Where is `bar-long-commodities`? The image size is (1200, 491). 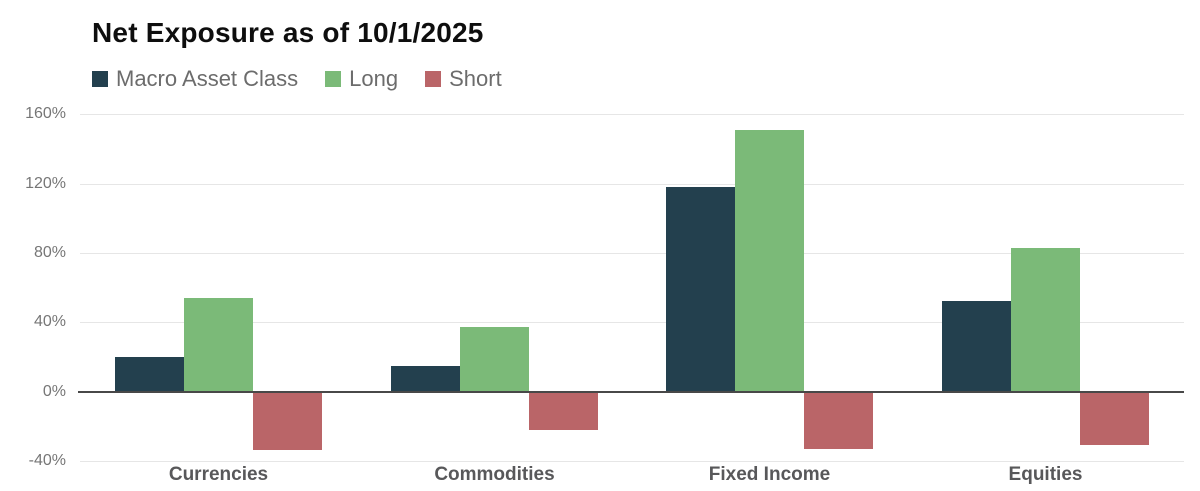 bar-long-commodities is located at coordinates (494, 359).